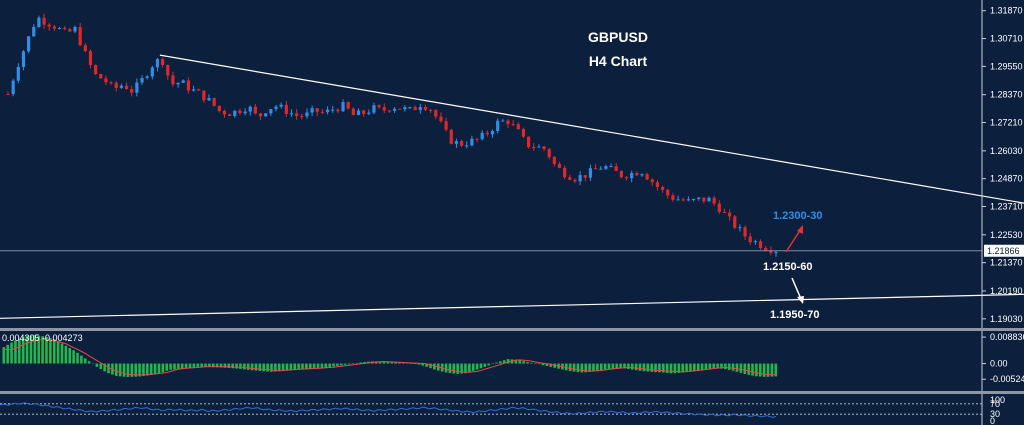  I want to click on rsi-tick-label: 100, so click(997, 400).